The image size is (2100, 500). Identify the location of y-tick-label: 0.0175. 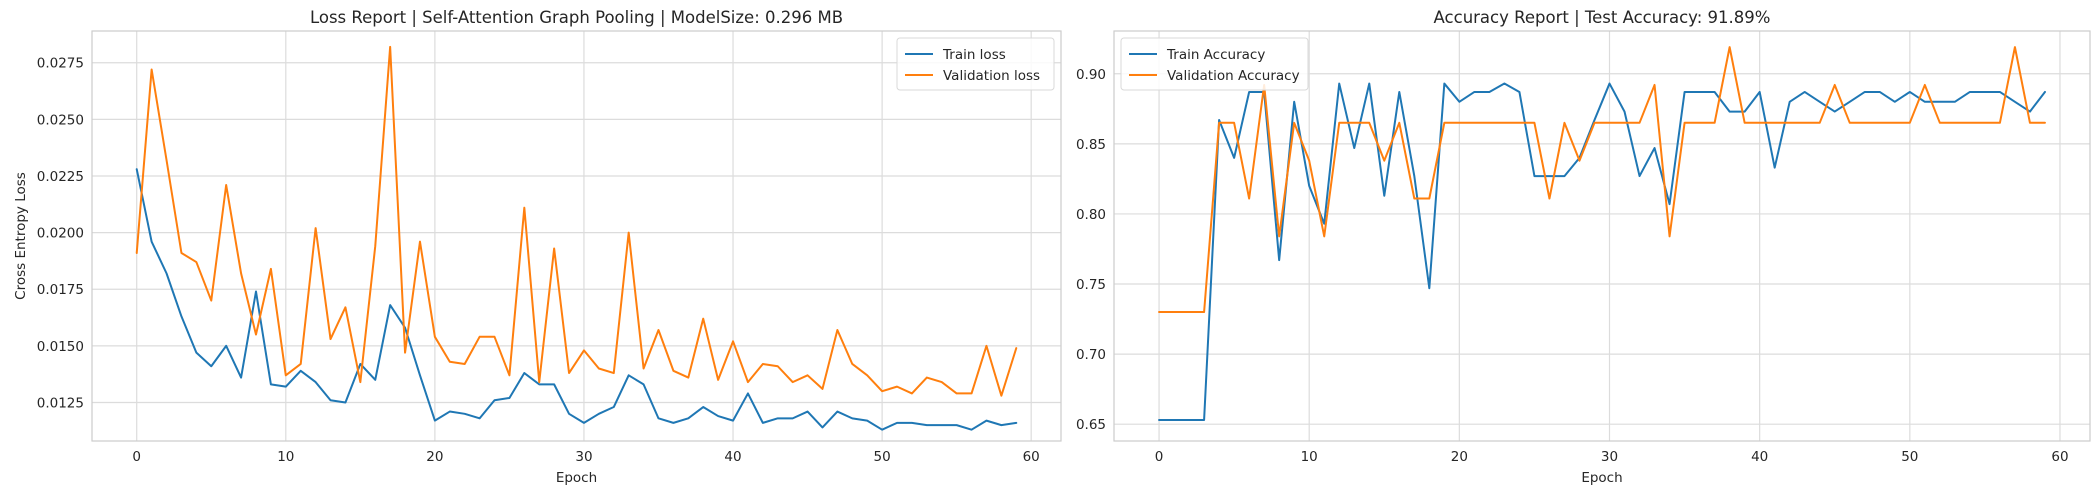
(60, 290).